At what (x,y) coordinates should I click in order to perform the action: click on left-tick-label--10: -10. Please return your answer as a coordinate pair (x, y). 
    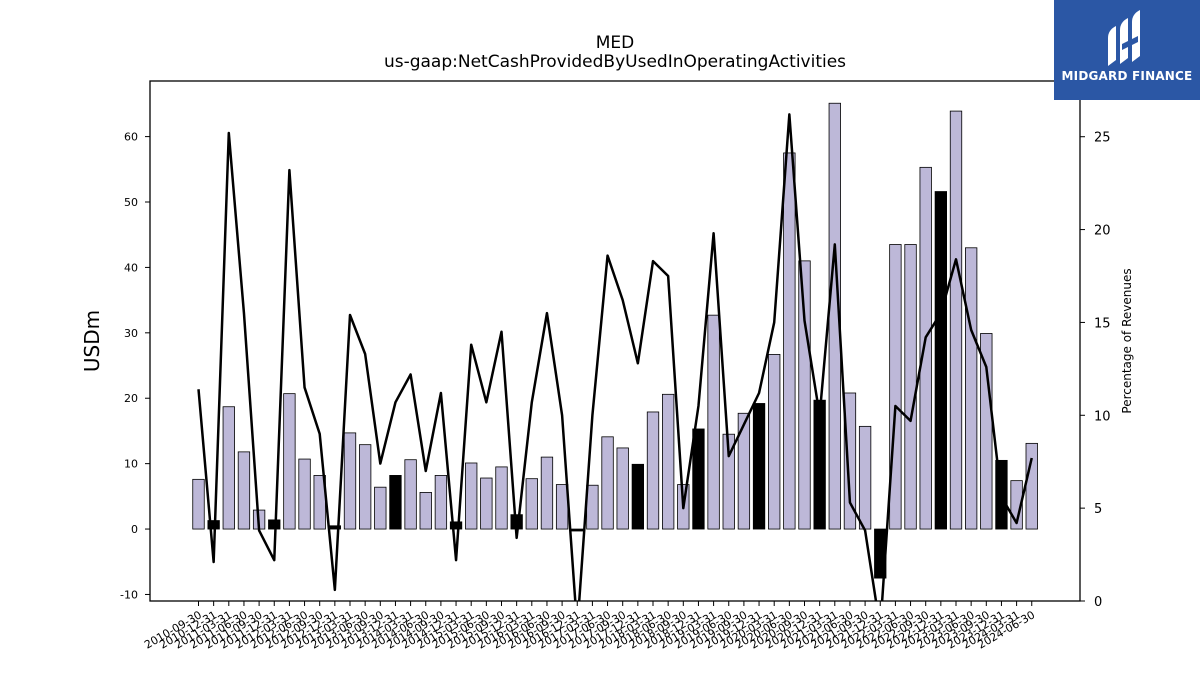
    Looking at the image, I should click on (129, 594).